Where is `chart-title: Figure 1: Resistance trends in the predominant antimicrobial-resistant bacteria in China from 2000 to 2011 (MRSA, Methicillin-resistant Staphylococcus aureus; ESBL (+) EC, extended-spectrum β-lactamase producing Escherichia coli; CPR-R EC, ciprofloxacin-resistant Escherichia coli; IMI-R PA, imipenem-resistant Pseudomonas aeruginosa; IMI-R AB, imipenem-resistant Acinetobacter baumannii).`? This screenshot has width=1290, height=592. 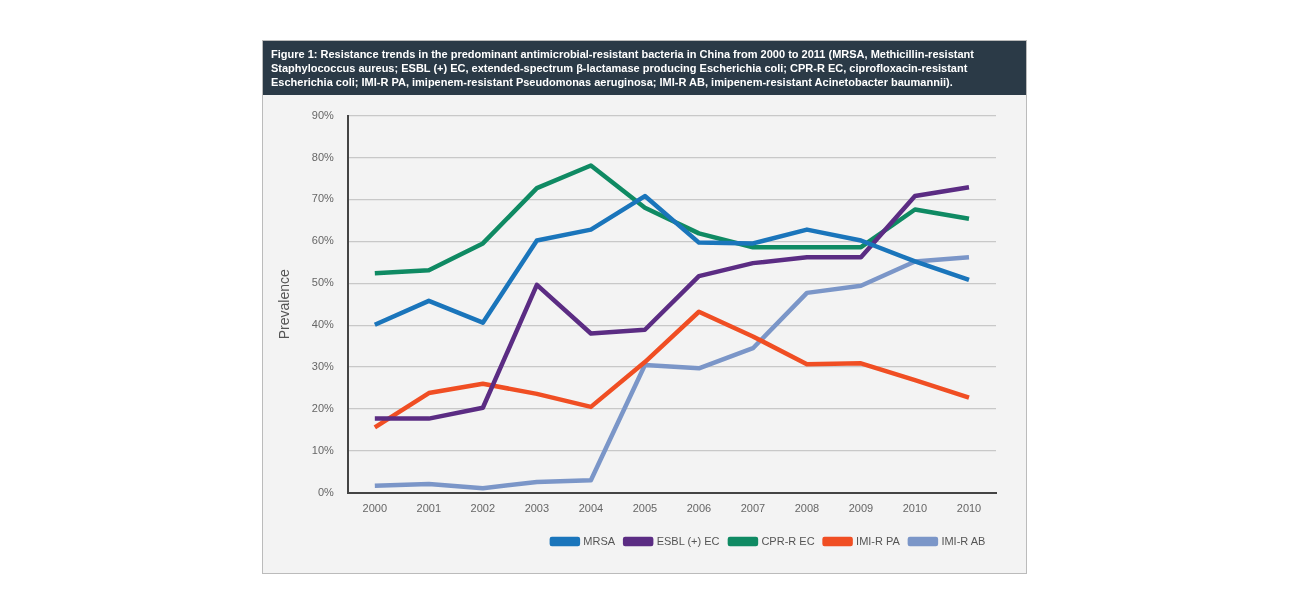
chart-title: Figure 1: Resistance trends in the predominant antimicrobial-resistant bacteria in China from 2000 to 2011 (MRSA, Methicillin-resistant Staphylococcus aureus; ESBL (+) EC, extended-spectrum β-lactamase producing Escherichia coli; CPR-R EC, ciprofloxacin-resistant Escherichia coli; IMI-R PA, imipenem-resistant Pseudomonas aeruginosa; IMI-R AB, imipenem-resistant Acinetobacter baumannii). is located at coordinates (644, 68).